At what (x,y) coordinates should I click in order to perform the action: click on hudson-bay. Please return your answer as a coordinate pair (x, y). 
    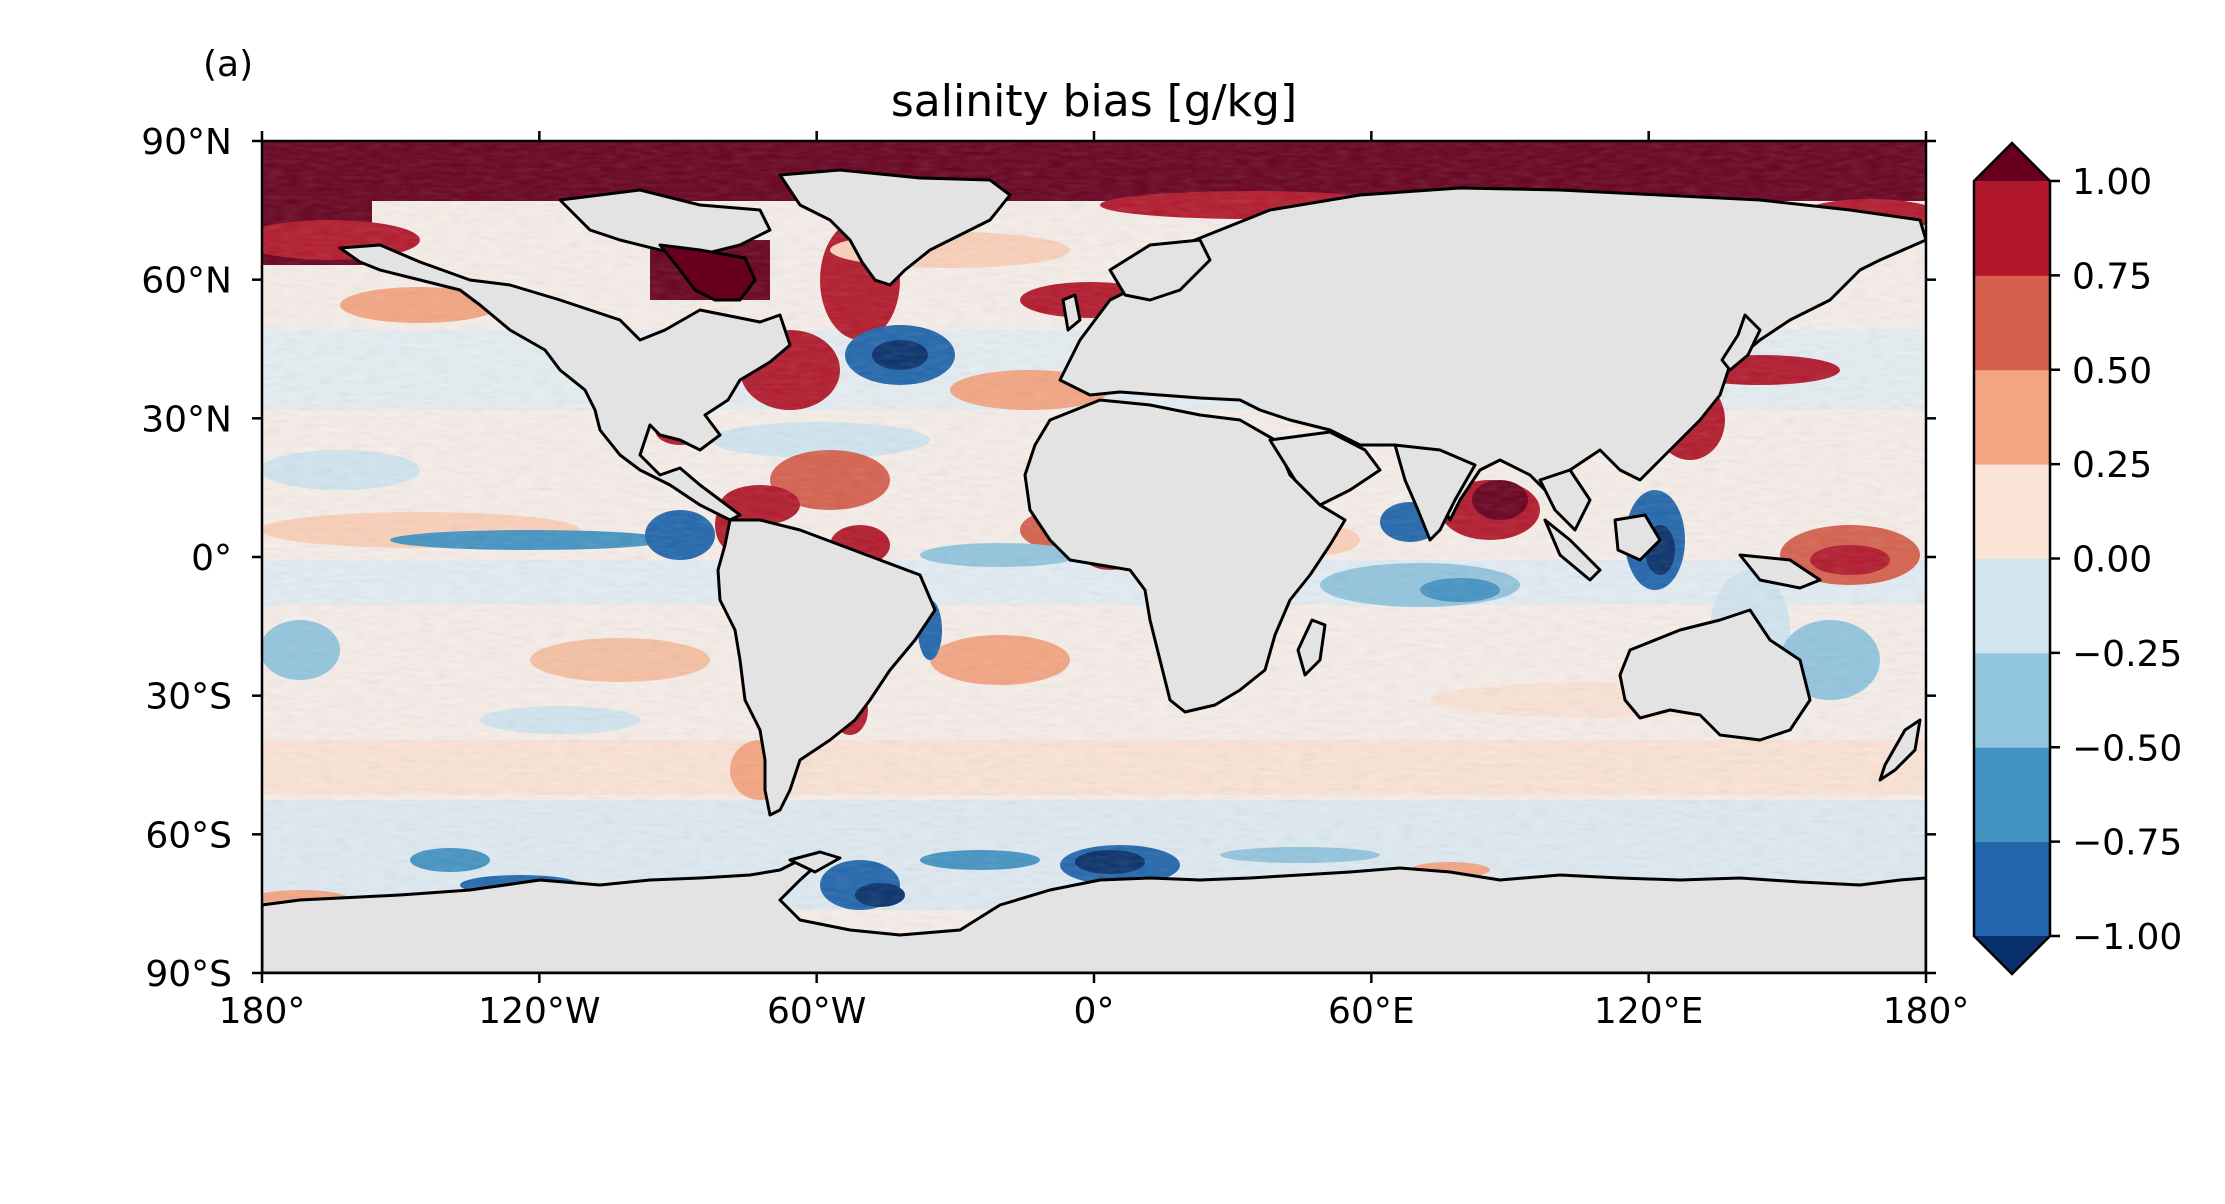
    Looking at the image, I should click on (707, 272).